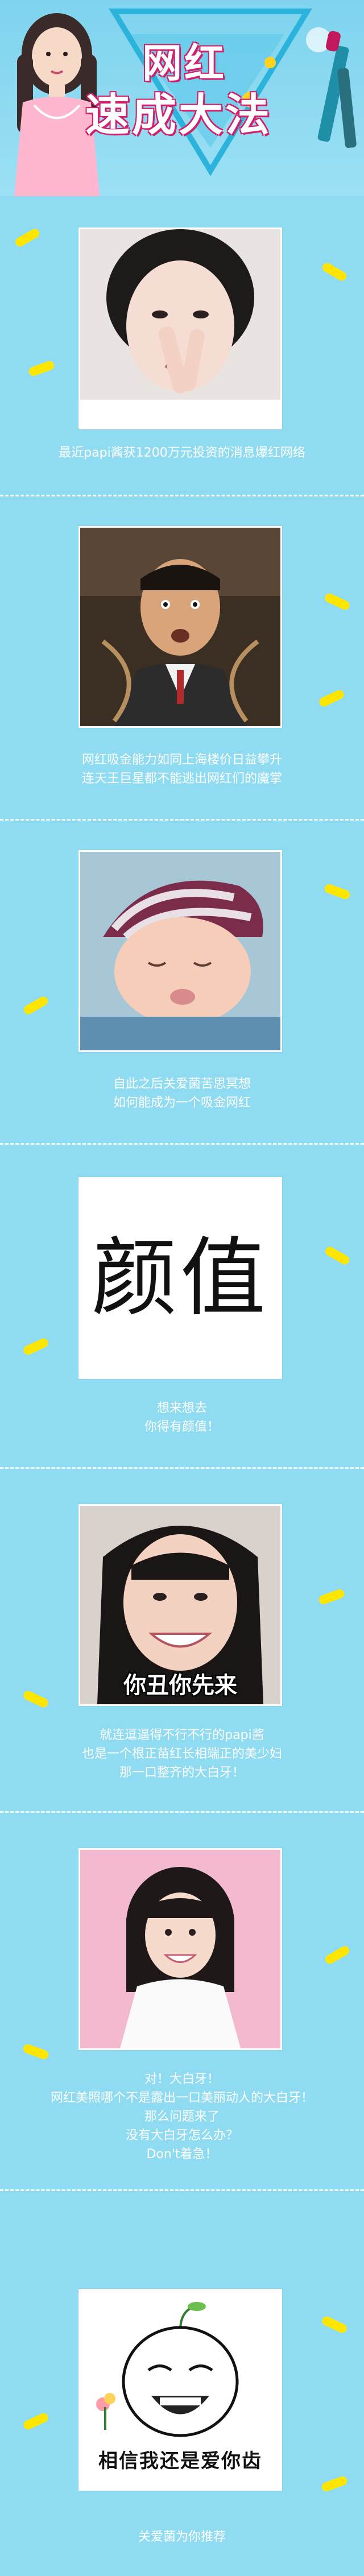 The image size is (364, 2576). I want to click on cartoon-meme-image, so click(180, 2390).